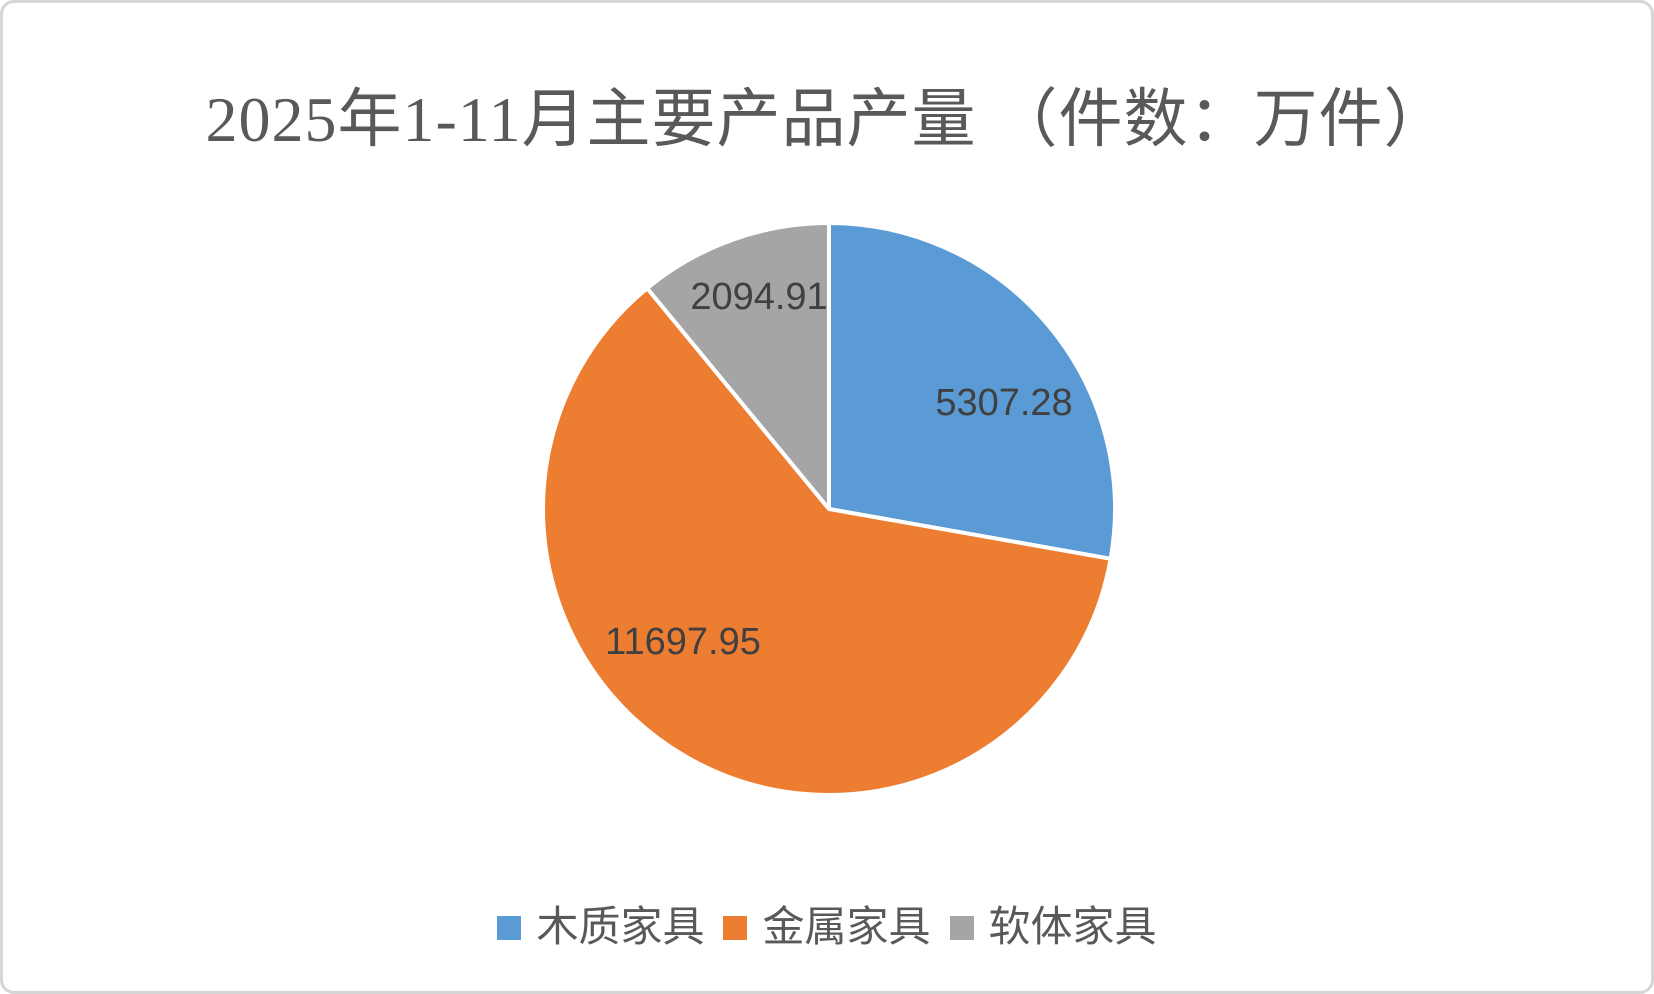 Image resolution: width=1654 pixels, height=994 pixels. What do you see at coordinates (1003, 403) in the screenshot?
I see `data-label-木质家具: 5307.28` at bounding box center [1003, 403].